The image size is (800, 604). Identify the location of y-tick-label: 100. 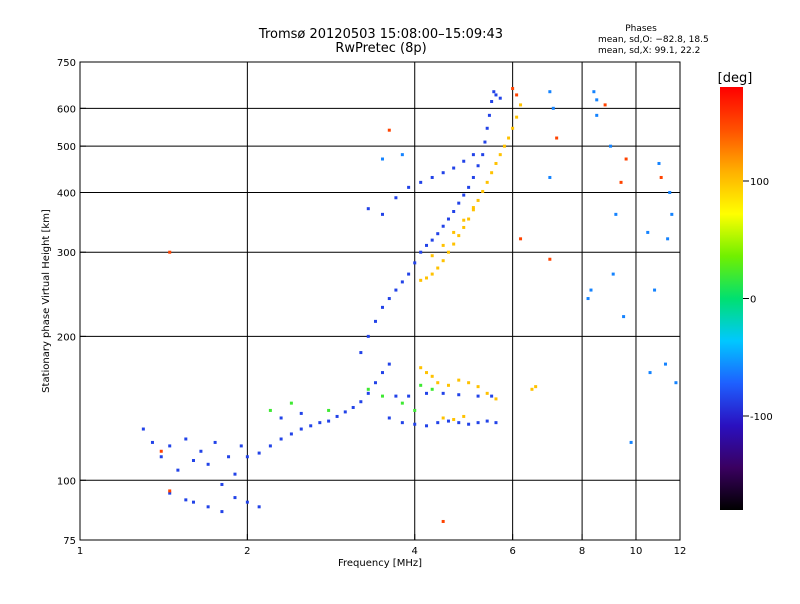
(66, 481).